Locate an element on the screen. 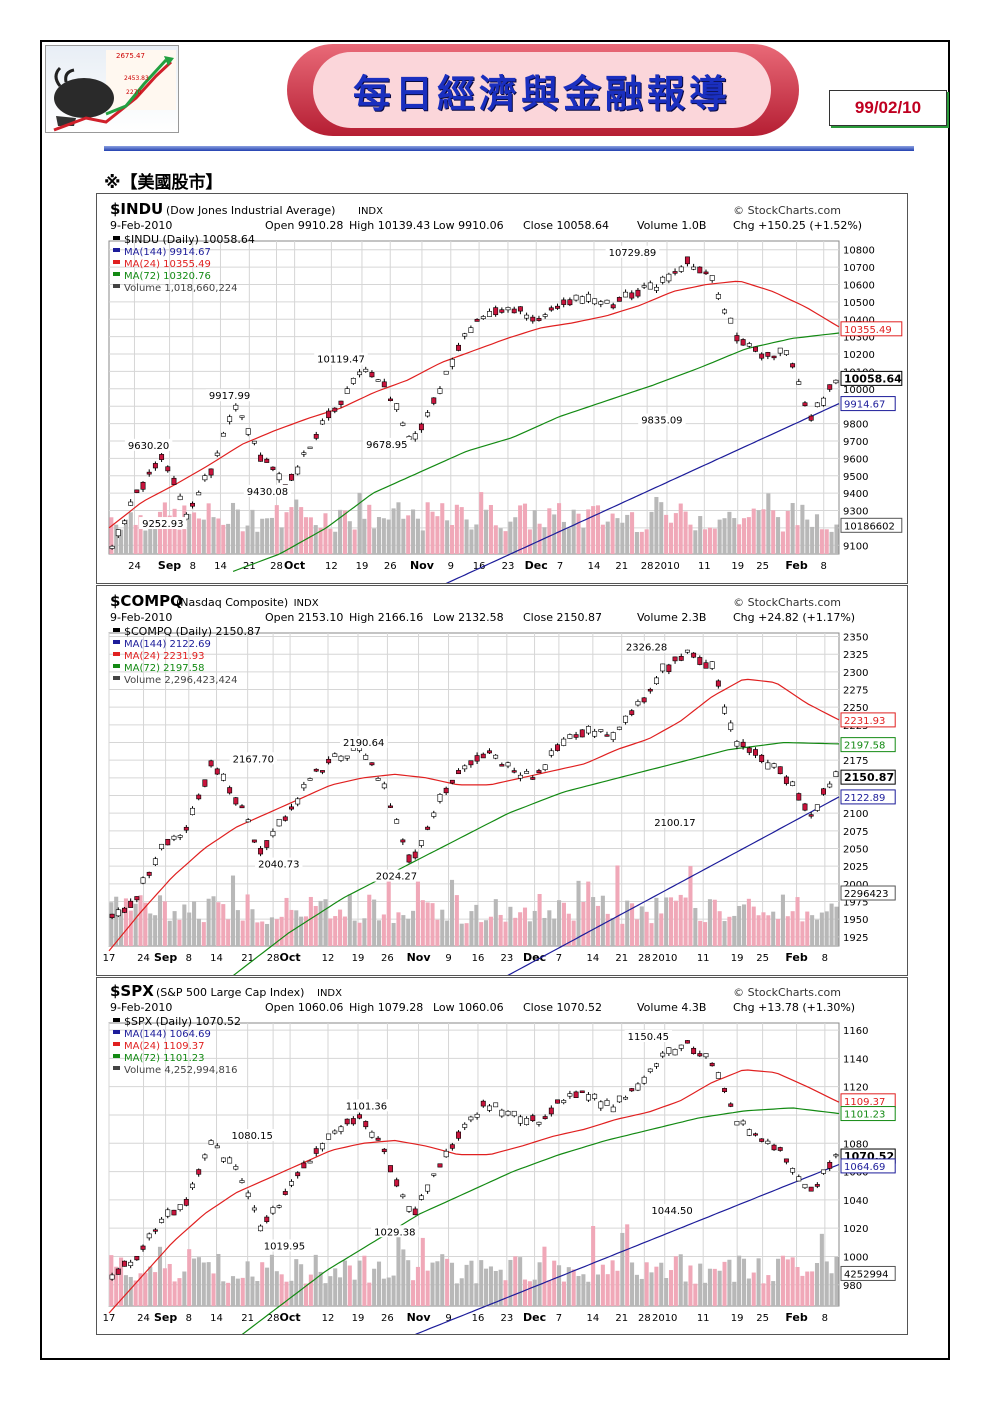  quote-chg: Chg +150.25 (+1.52%) is located at coordinates (797, 225).